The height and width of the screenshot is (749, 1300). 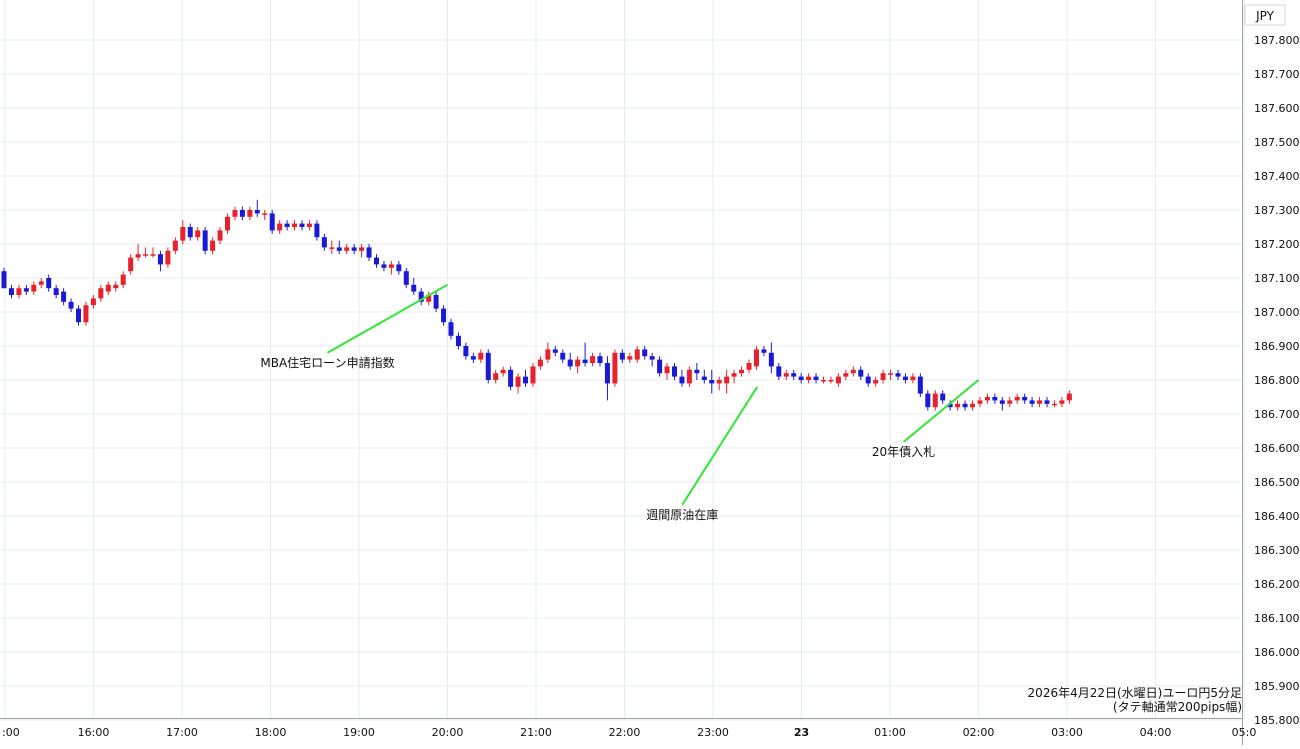 What do you see at coordinates (1277, 176) in the screenshot?
I see `y-tick-label: 187.400` at bounding box center [1277, 176].